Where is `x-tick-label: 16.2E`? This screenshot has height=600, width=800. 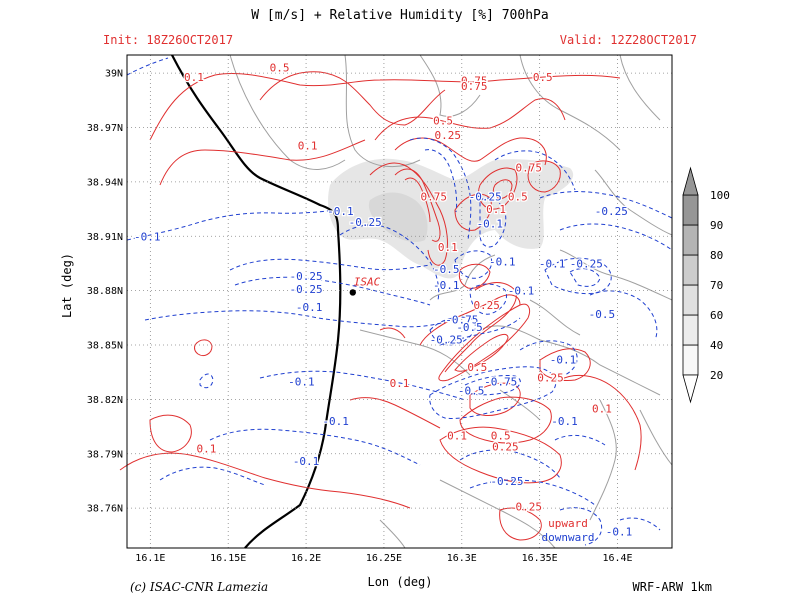 x-tick-label: 16.2E is located at coordinates (306, 558).